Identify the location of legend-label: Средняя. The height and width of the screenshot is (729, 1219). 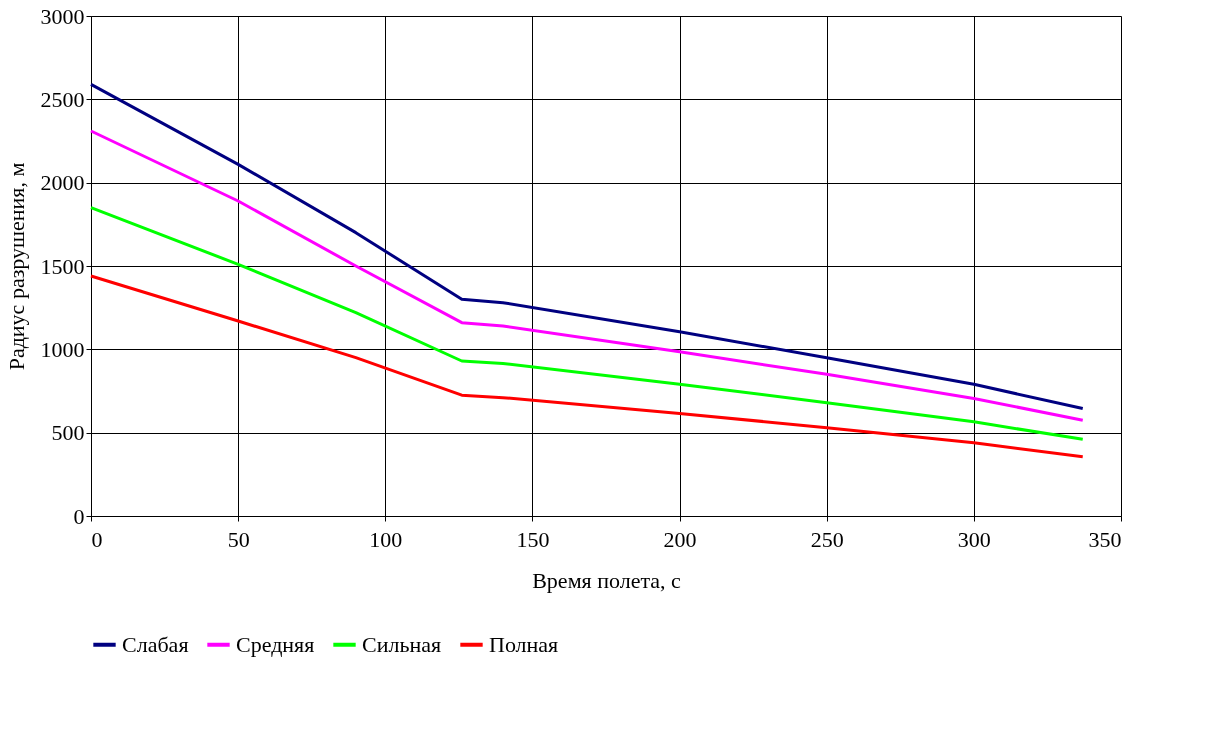
(275, 644).